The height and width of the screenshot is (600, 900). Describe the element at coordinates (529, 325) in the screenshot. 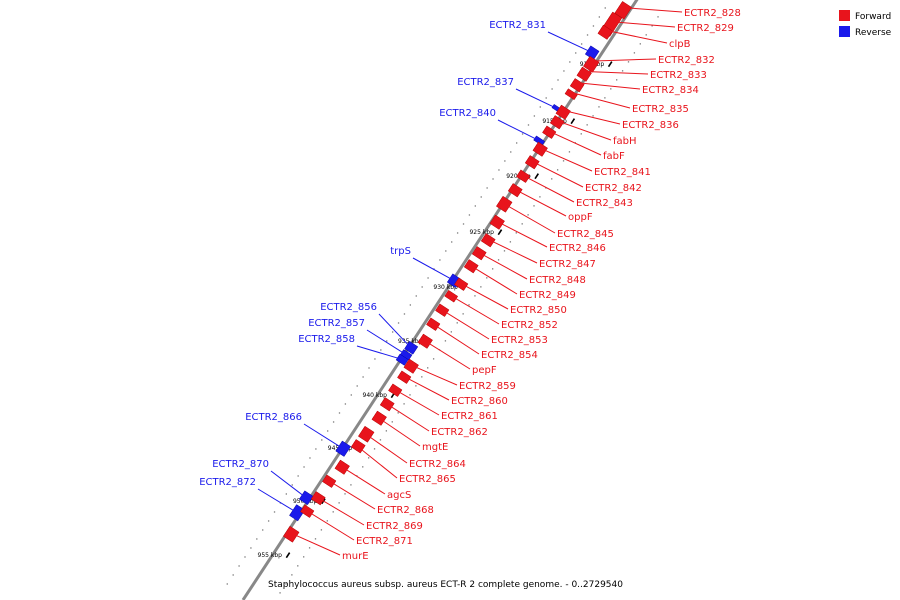

I see `forward-gene-label: ECTR2_852` at that location.